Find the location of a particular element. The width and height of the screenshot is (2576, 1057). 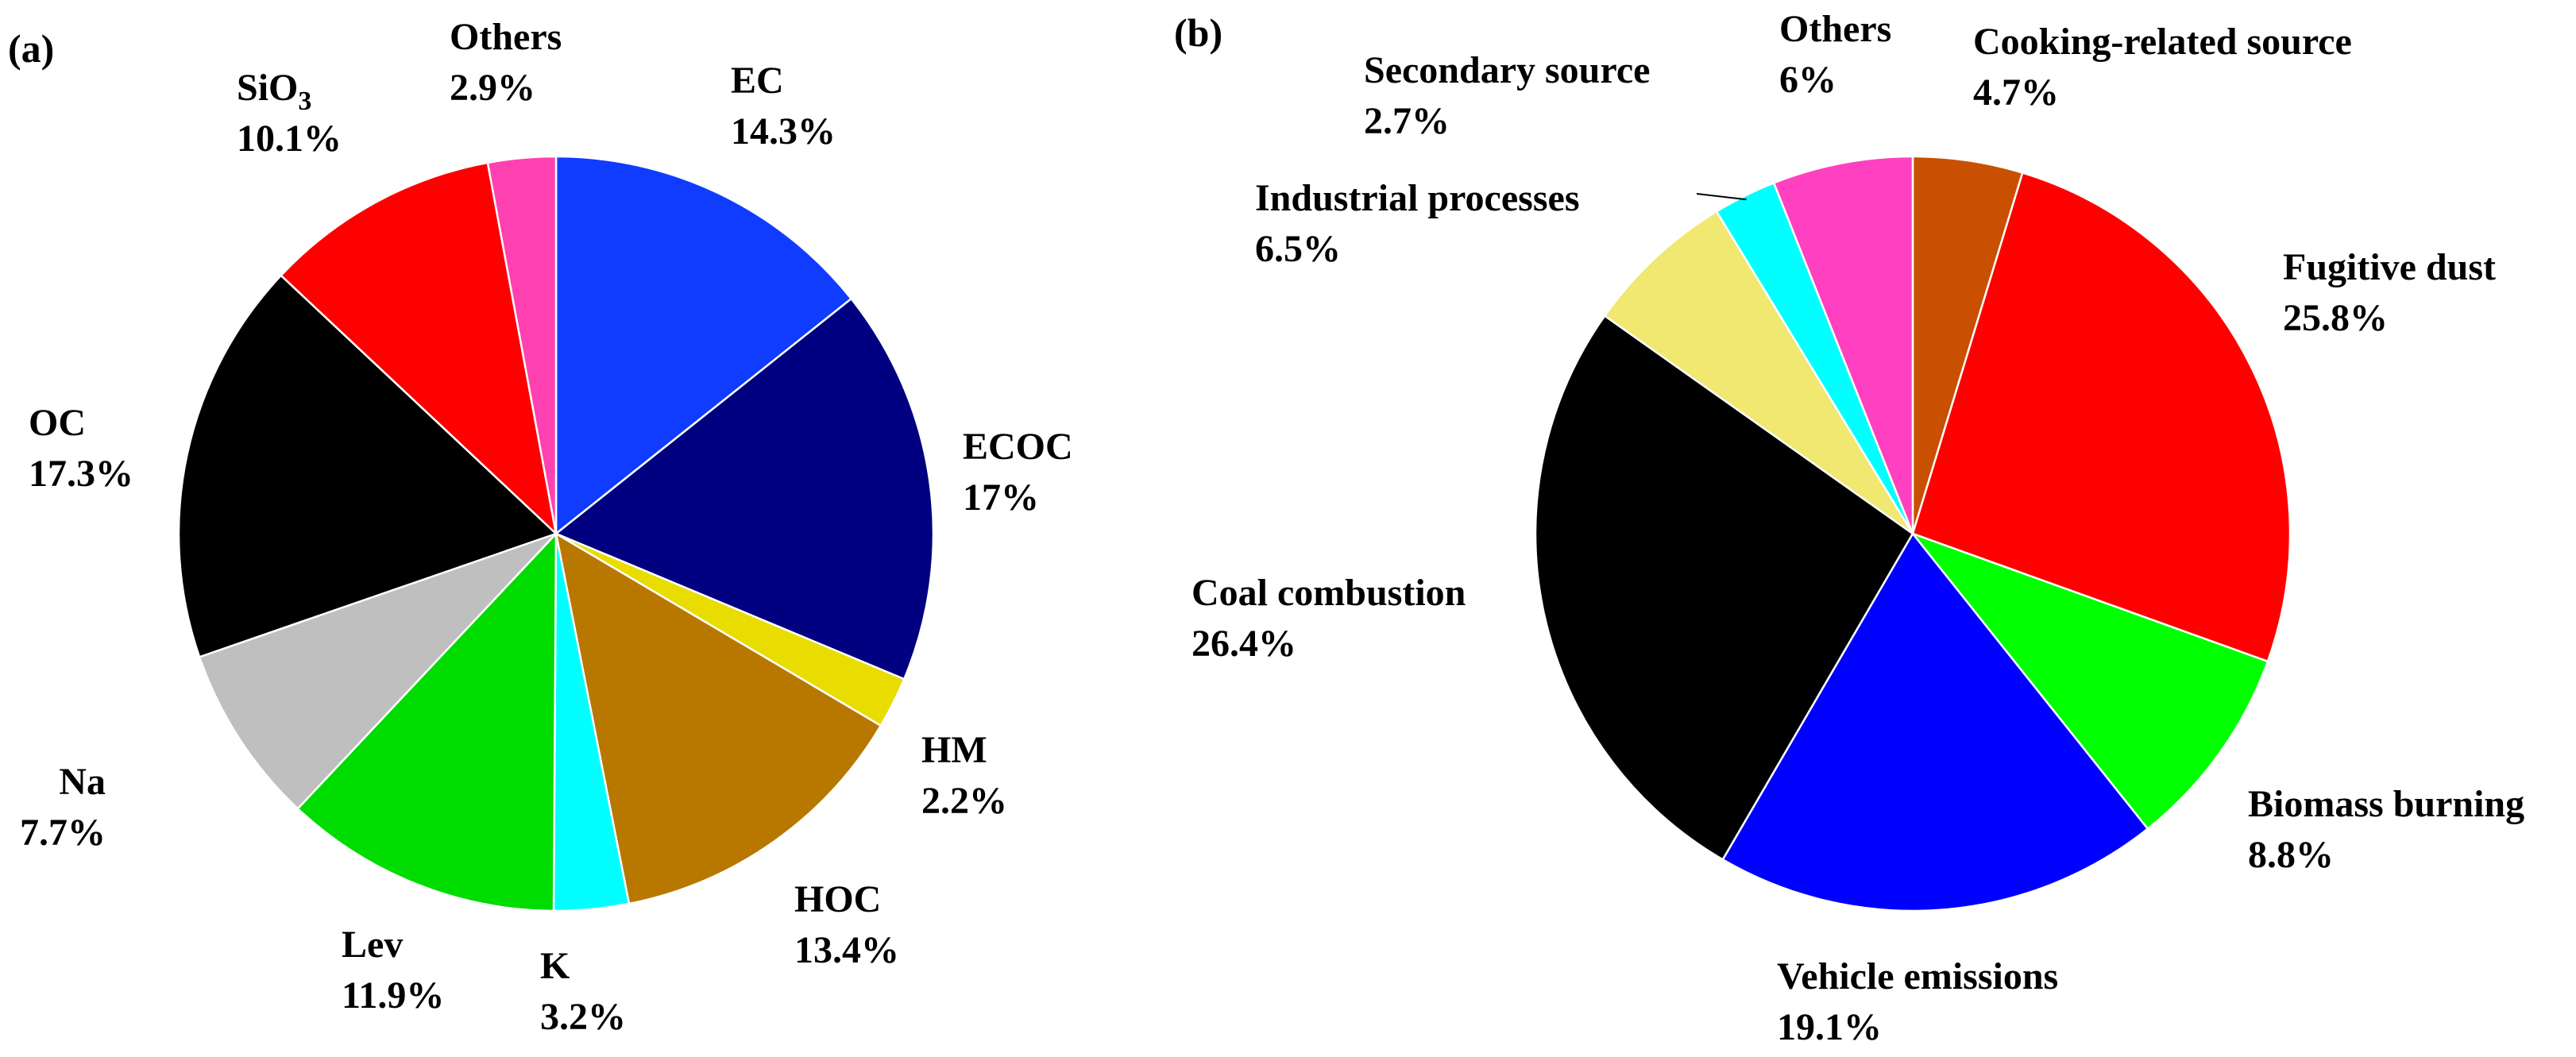

pie-b-slice-others is located at coordinates (1843, 344).